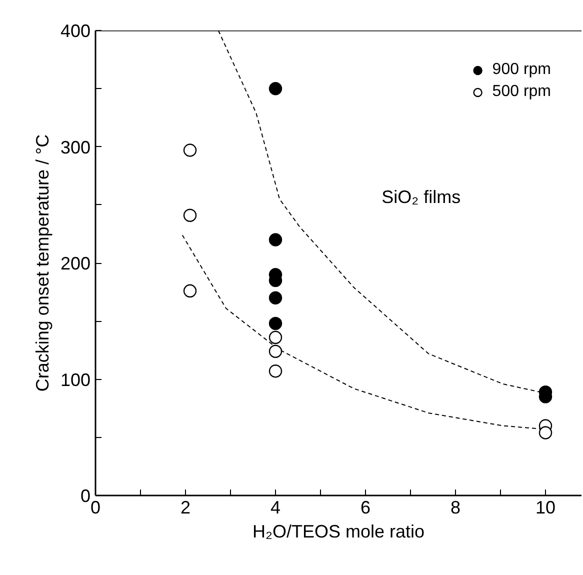  What do you see at coordinates (185, 508) in the screenshot?
I see `x-tick-label: 2` at bounding box center [185, 508].